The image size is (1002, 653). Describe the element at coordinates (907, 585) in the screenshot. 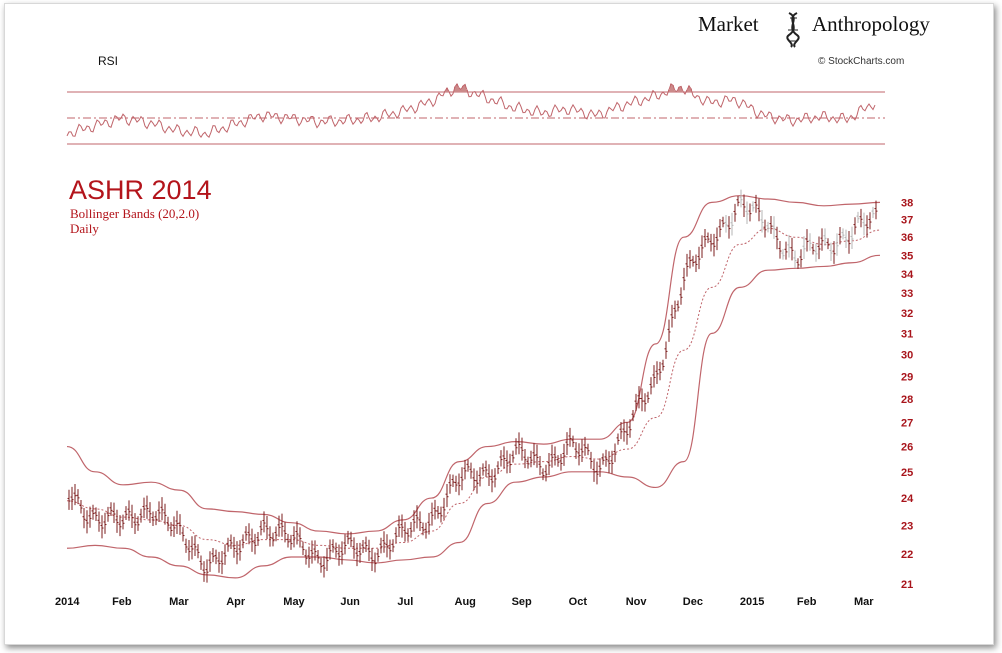

I see `y-tick-label: 21` at that location.